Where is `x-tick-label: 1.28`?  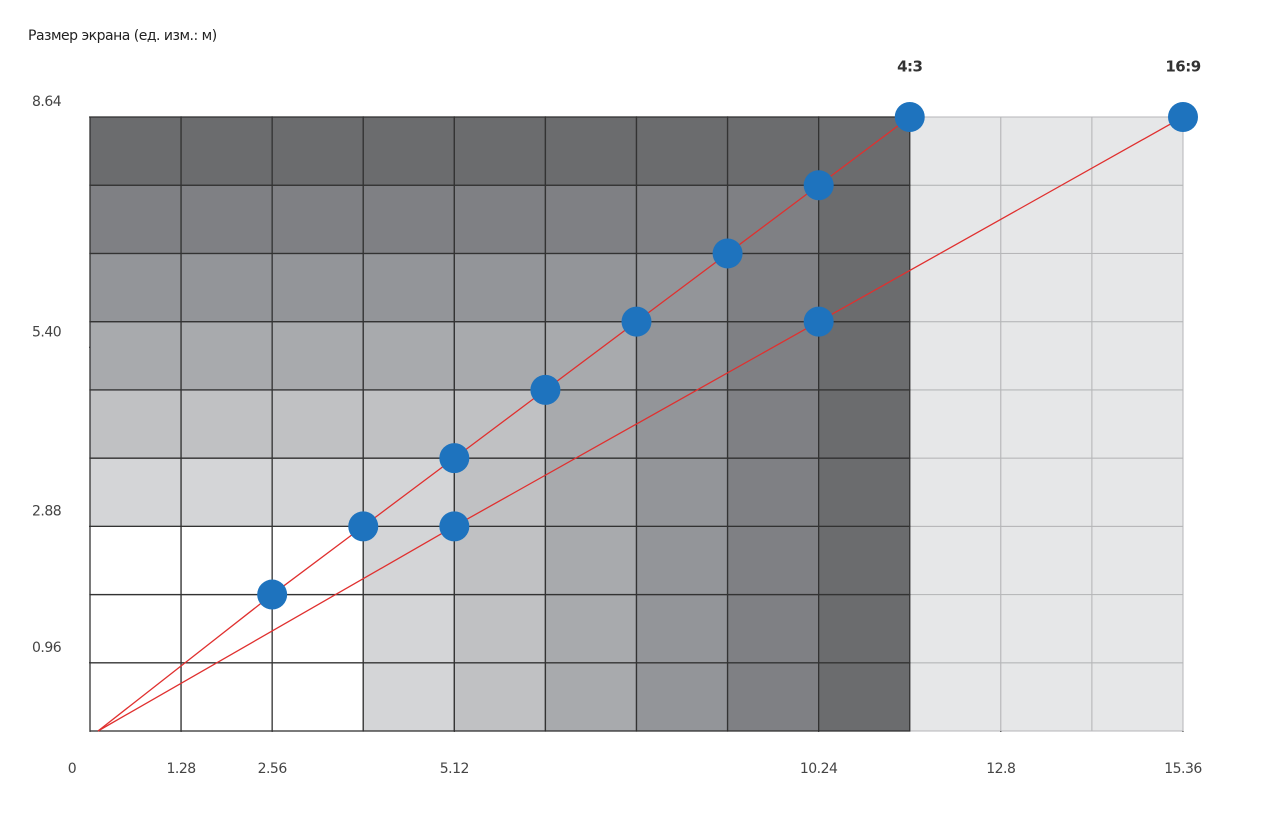
x-tick-label: 1.28 is located at coordinates (180, 769).